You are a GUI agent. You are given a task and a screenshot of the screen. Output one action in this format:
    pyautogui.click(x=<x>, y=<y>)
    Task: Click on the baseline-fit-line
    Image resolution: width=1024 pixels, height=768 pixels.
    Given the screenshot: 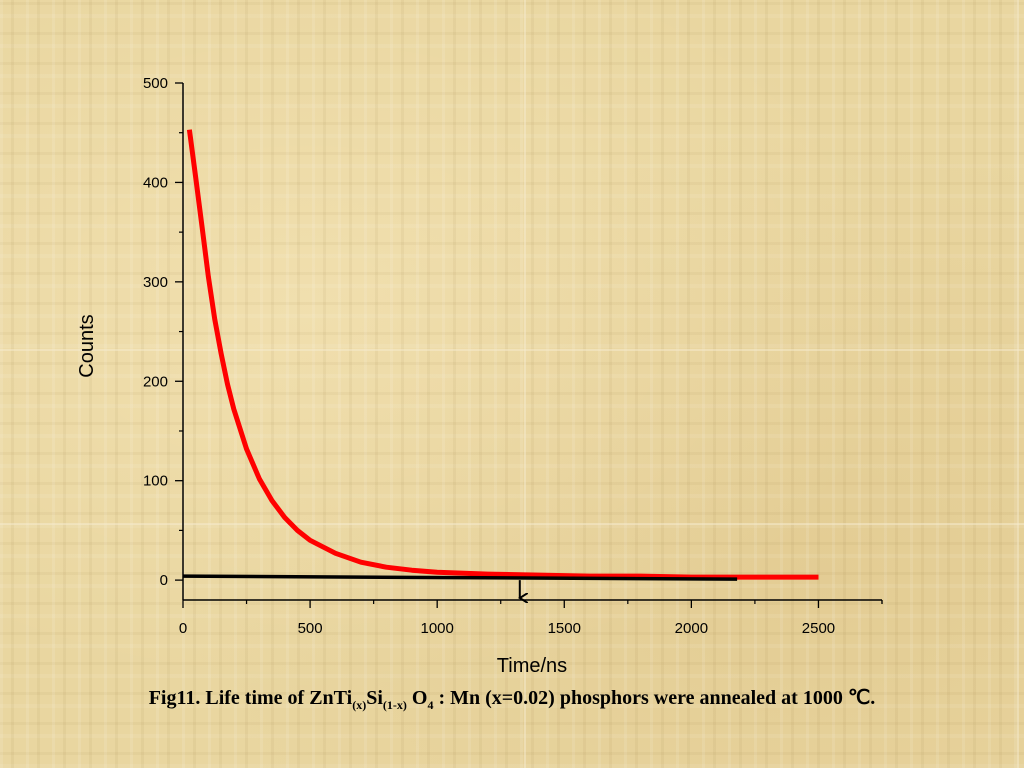 What is the action you would take?
    pyautogui.click(x=460, y=577)
    